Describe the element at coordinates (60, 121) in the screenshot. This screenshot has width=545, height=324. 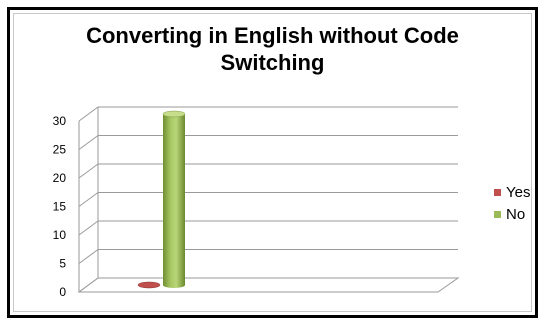
I see `y-tick-label: 30` at that location.